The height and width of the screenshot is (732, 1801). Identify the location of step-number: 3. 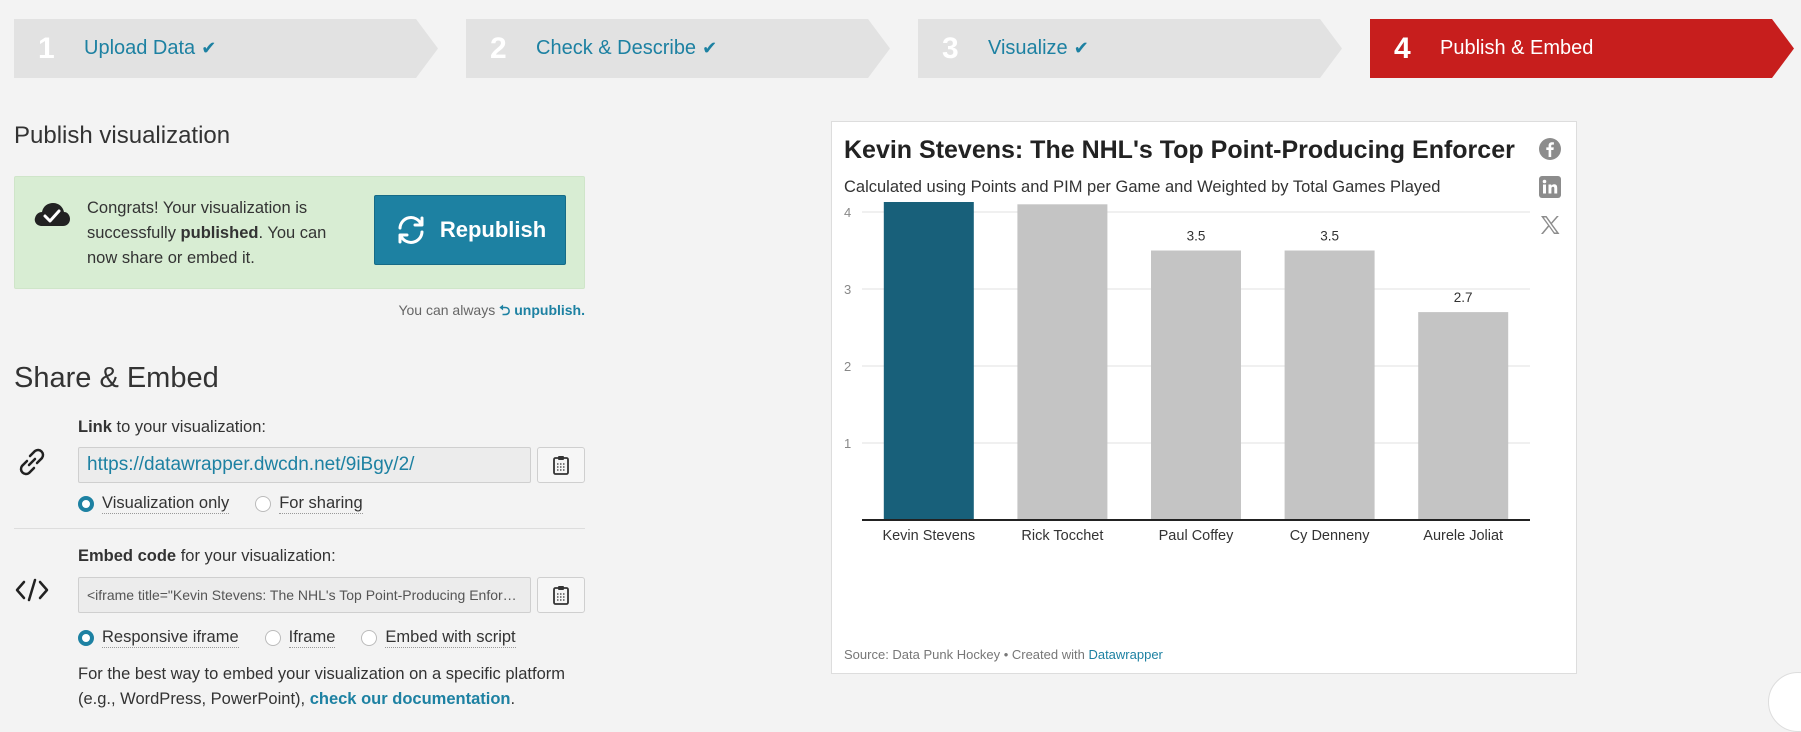
(950, 48).